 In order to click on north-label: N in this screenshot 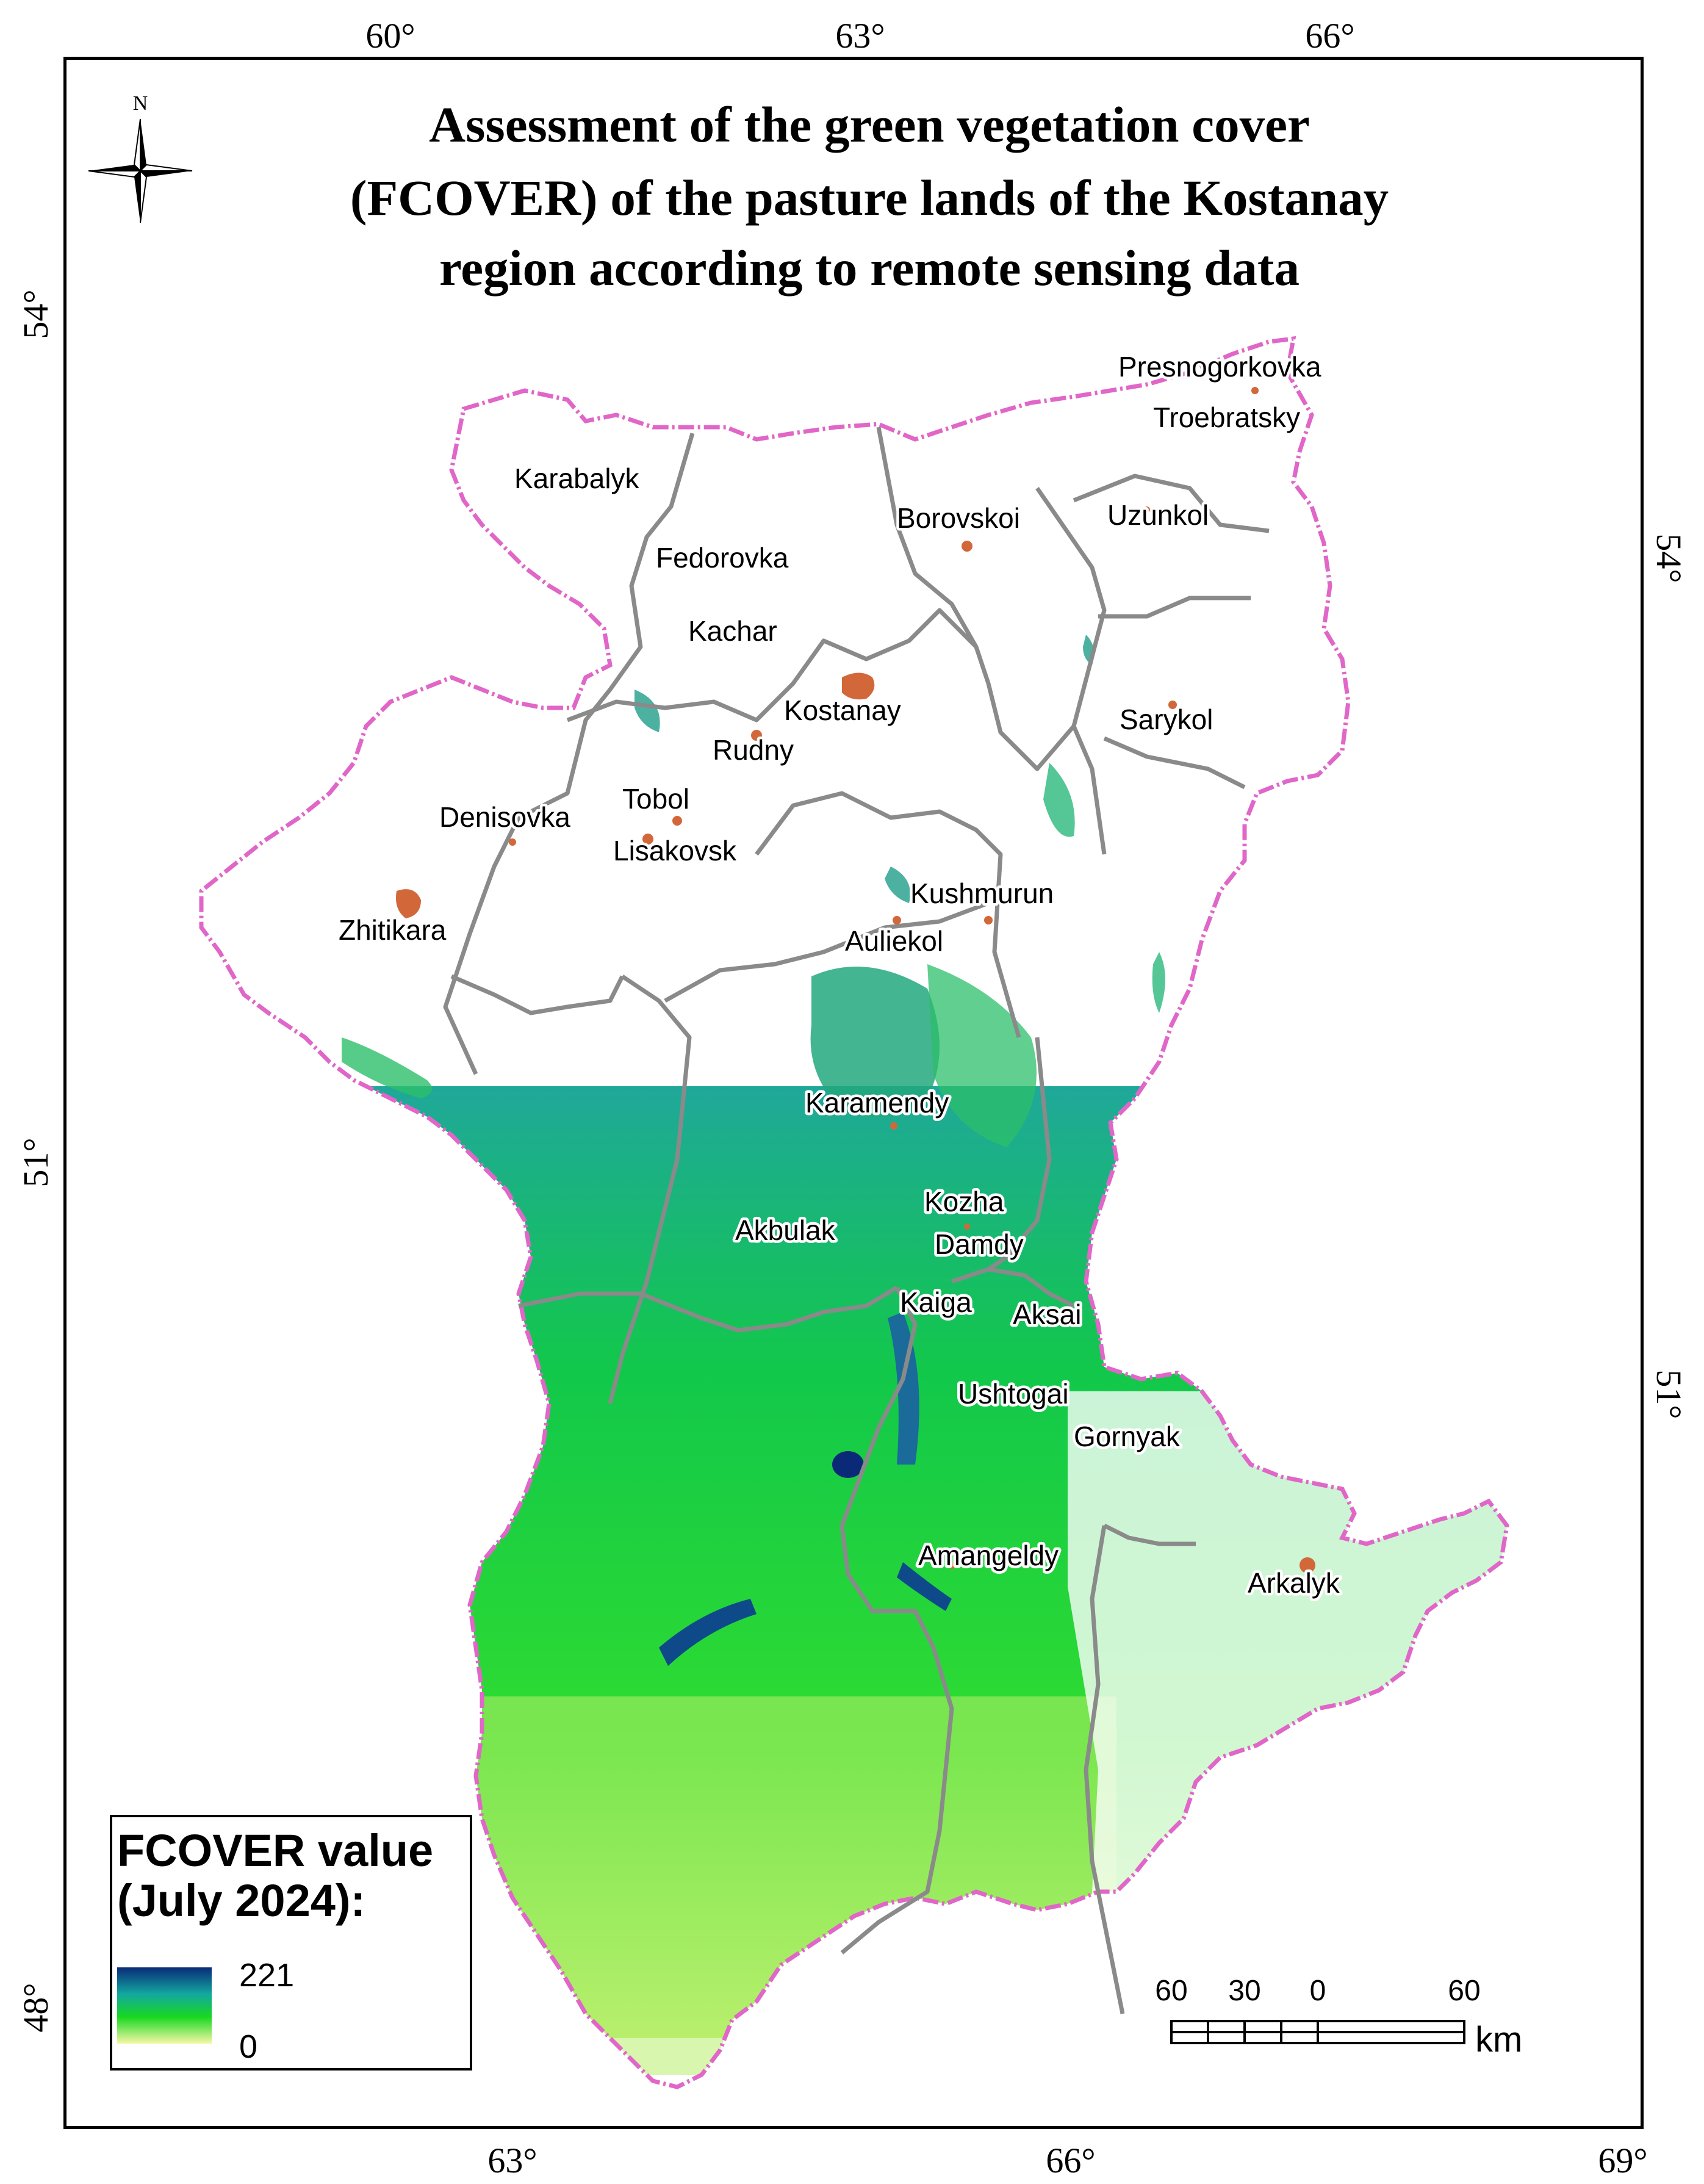, I will do `click(140, 103)`.